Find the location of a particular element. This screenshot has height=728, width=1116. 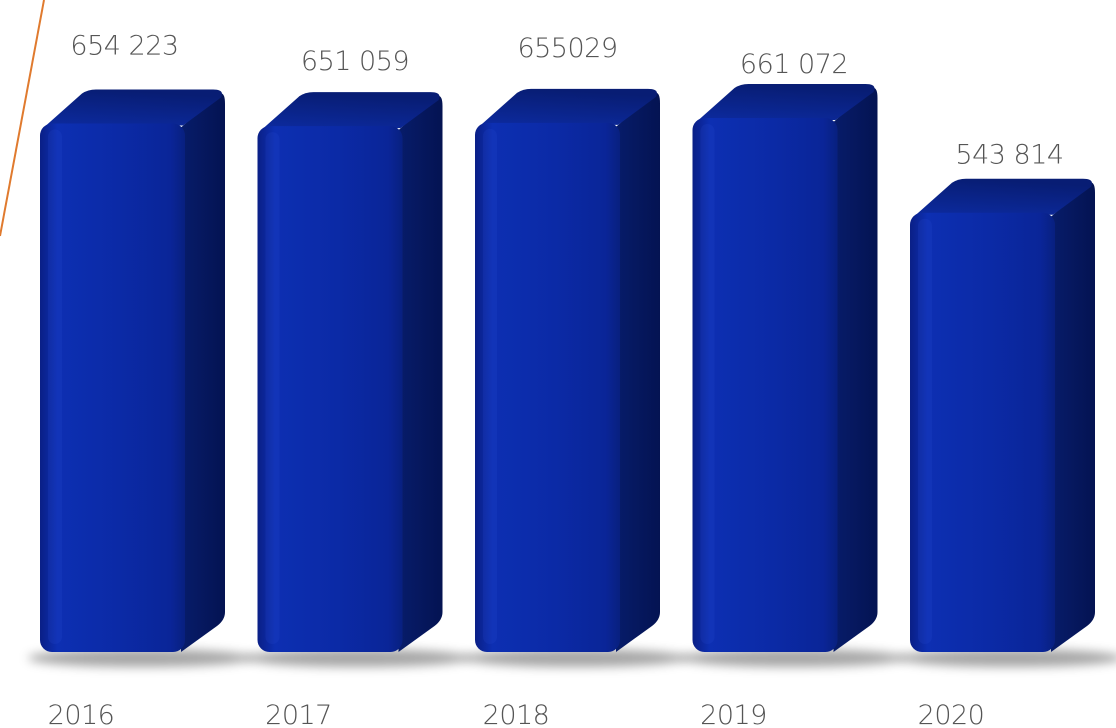

category-label-2017: 2017 is located at coordinates (298, 714).